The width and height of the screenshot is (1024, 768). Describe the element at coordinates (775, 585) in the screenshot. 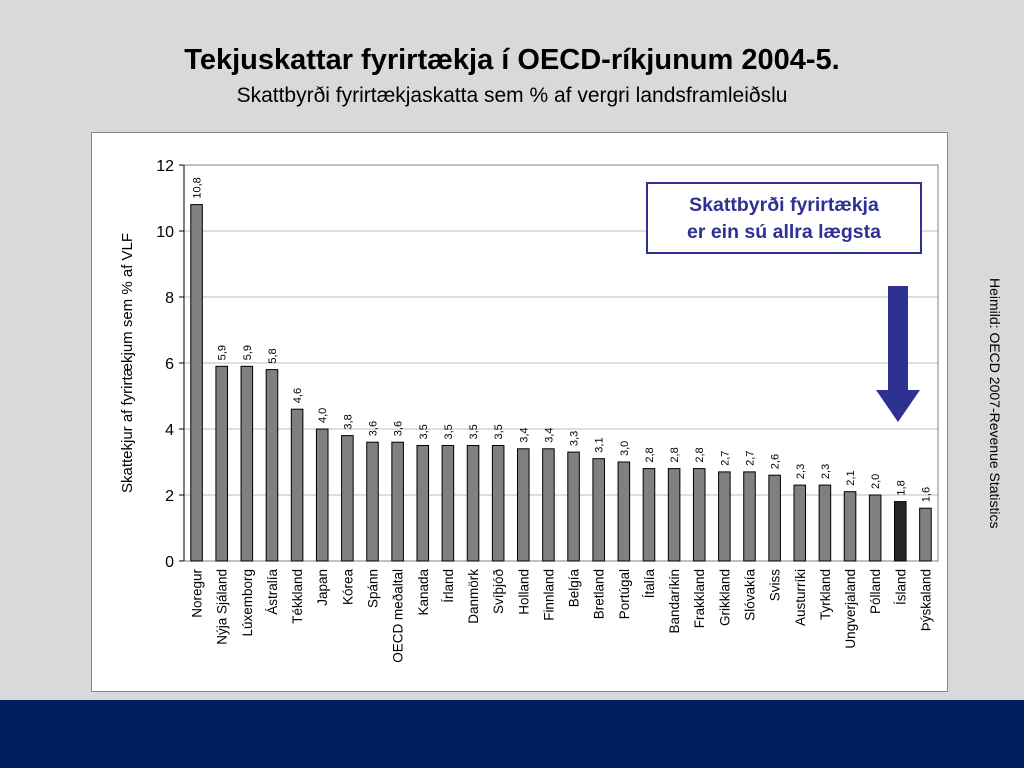

I see `x-tick-label: Sviss` at that location.